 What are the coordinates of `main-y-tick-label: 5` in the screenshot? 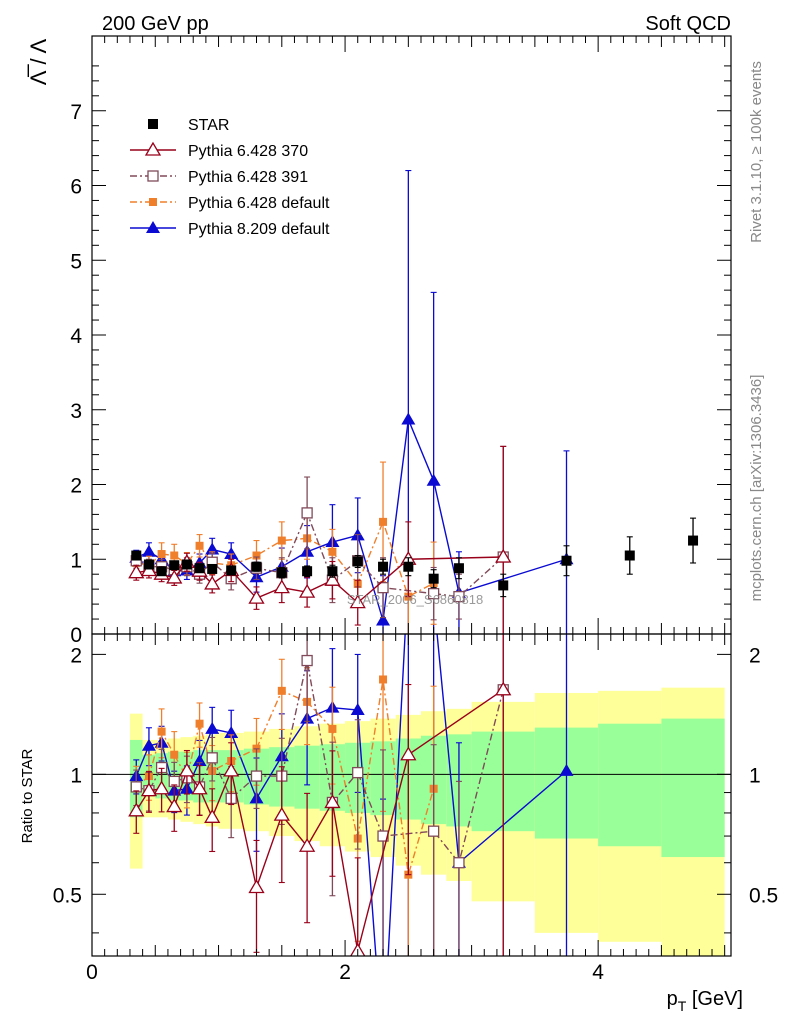 It's located at (76, 261).